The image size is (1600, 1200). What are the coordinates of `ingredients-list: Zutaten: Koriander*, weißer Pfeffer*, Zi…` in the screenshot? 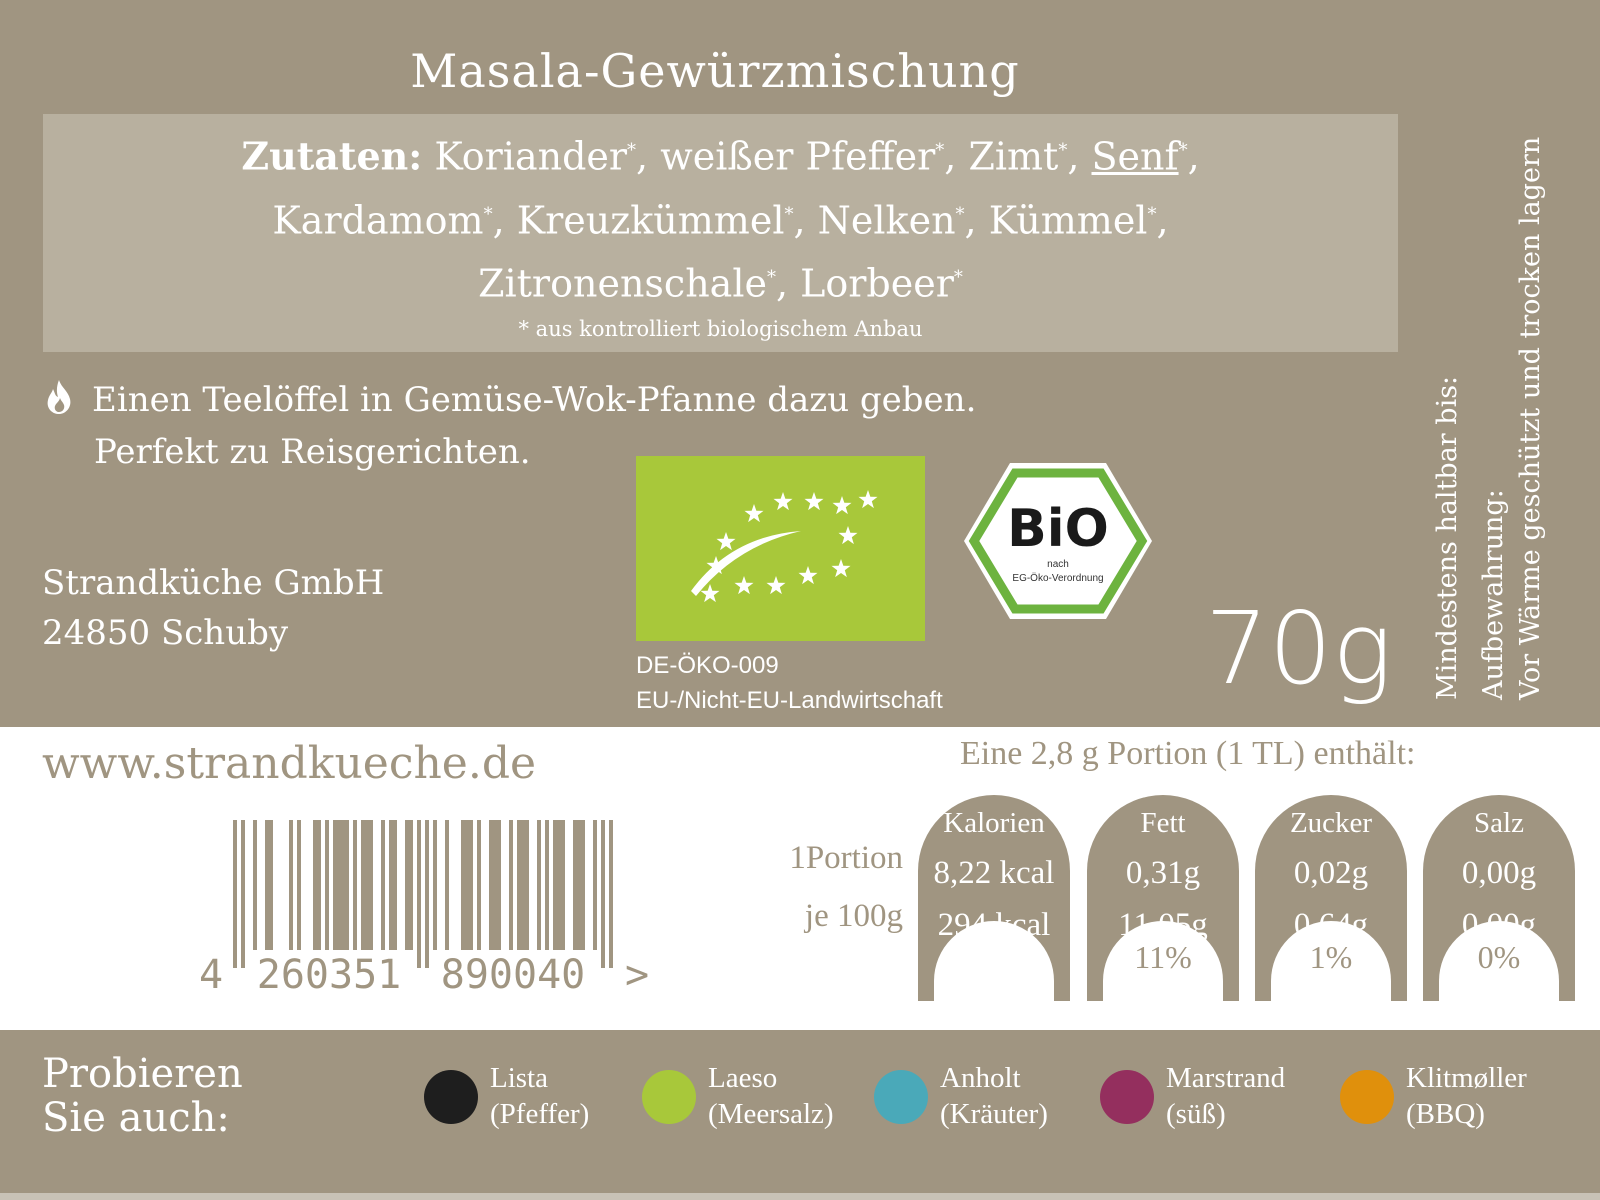 It's located at (720, 217).